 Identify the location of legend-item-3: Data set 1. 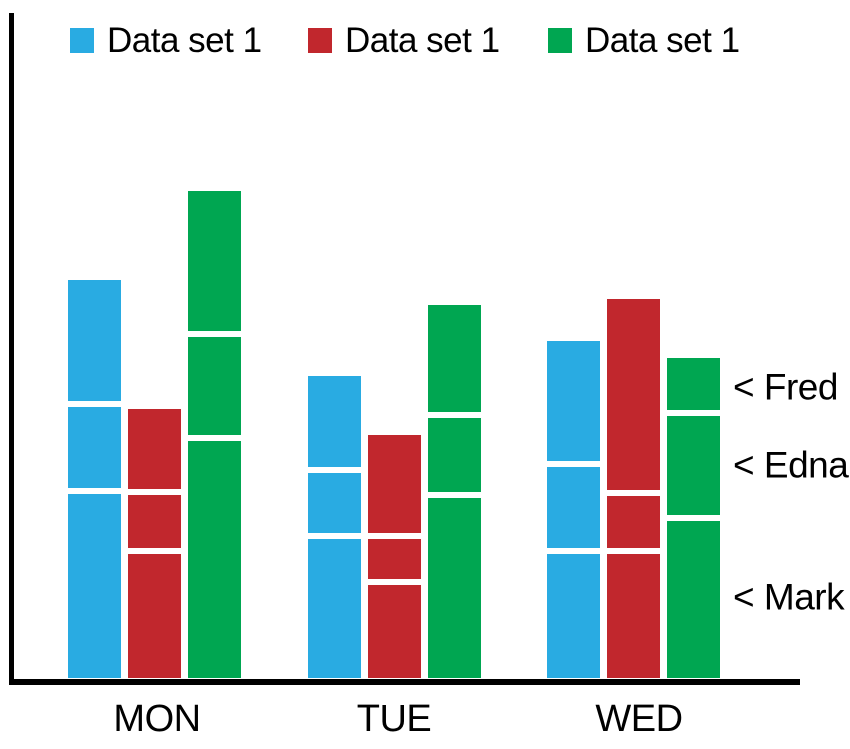
(644, 40).